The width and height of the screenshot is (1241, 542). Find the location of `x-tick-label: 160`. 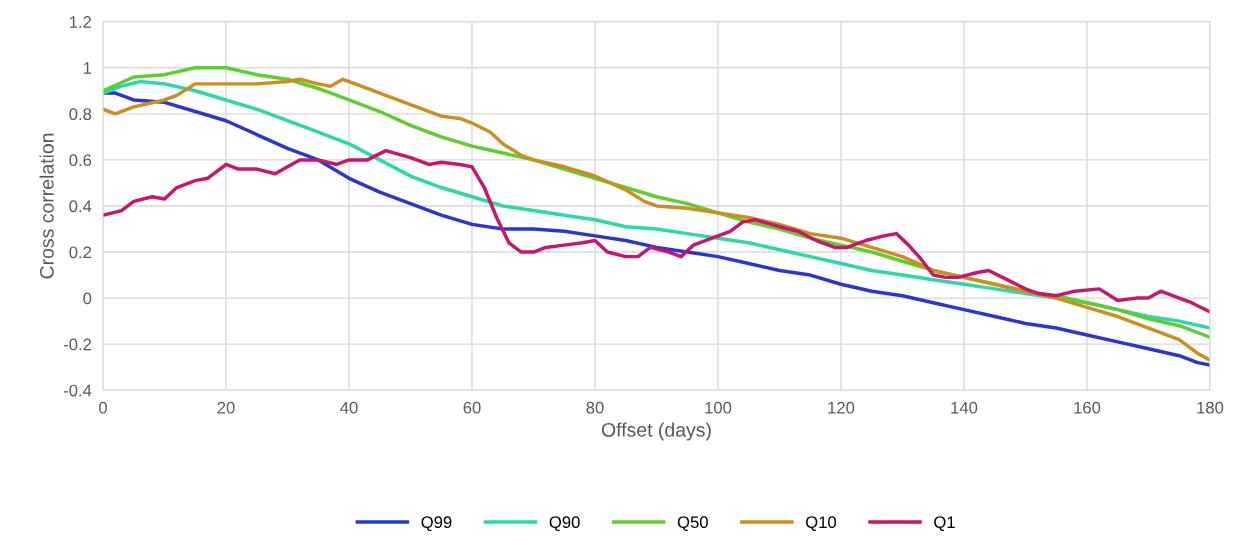

x-tick-label: 160 is located at coordinates (1087, 407).